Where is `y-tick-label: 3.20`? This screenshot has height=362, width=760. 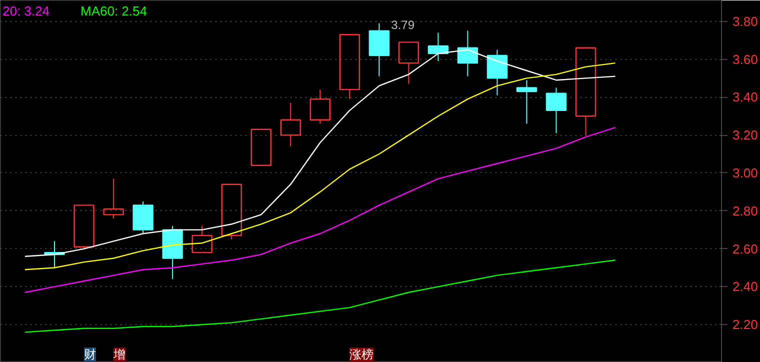 y-tick-label: 3.20 is located at coordinates (745, 135).